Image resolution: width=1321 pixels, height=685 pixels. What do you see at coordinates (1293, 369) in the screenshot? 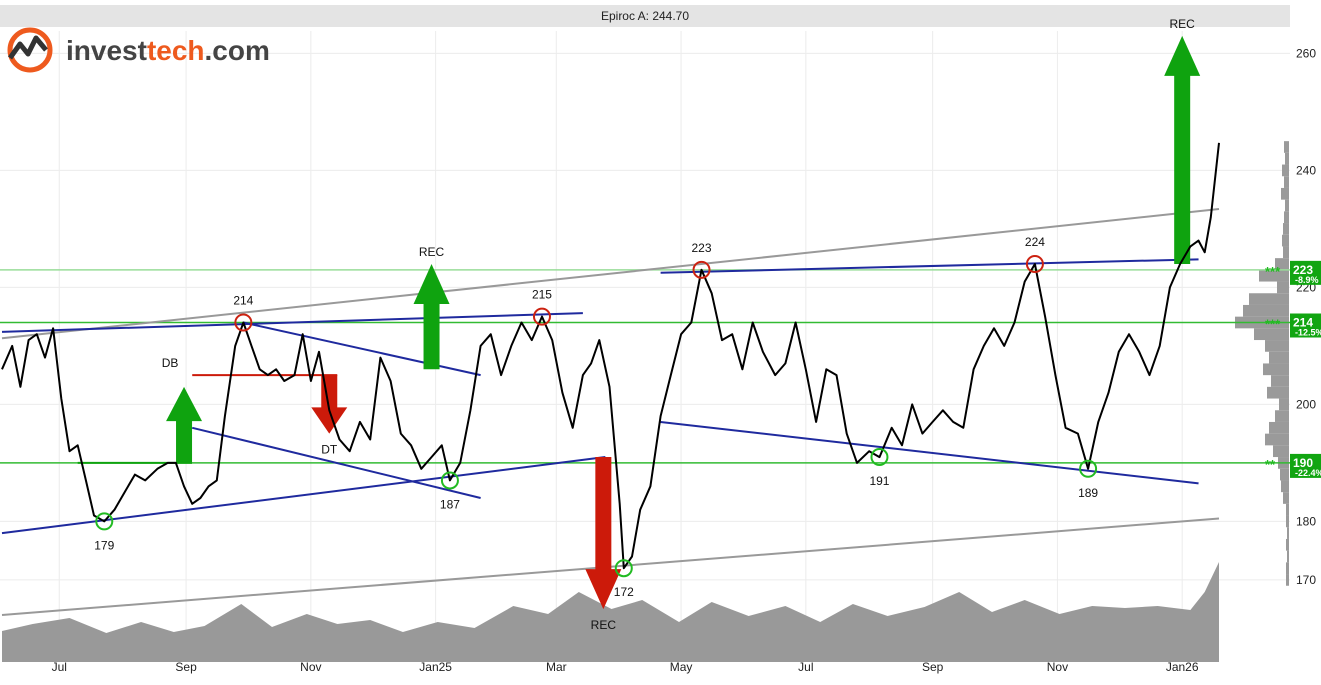
I see `level-labels: *** 223-8.9% *** 214-12.5% ** 190-22.4%` at bounding box center [1293, 369].